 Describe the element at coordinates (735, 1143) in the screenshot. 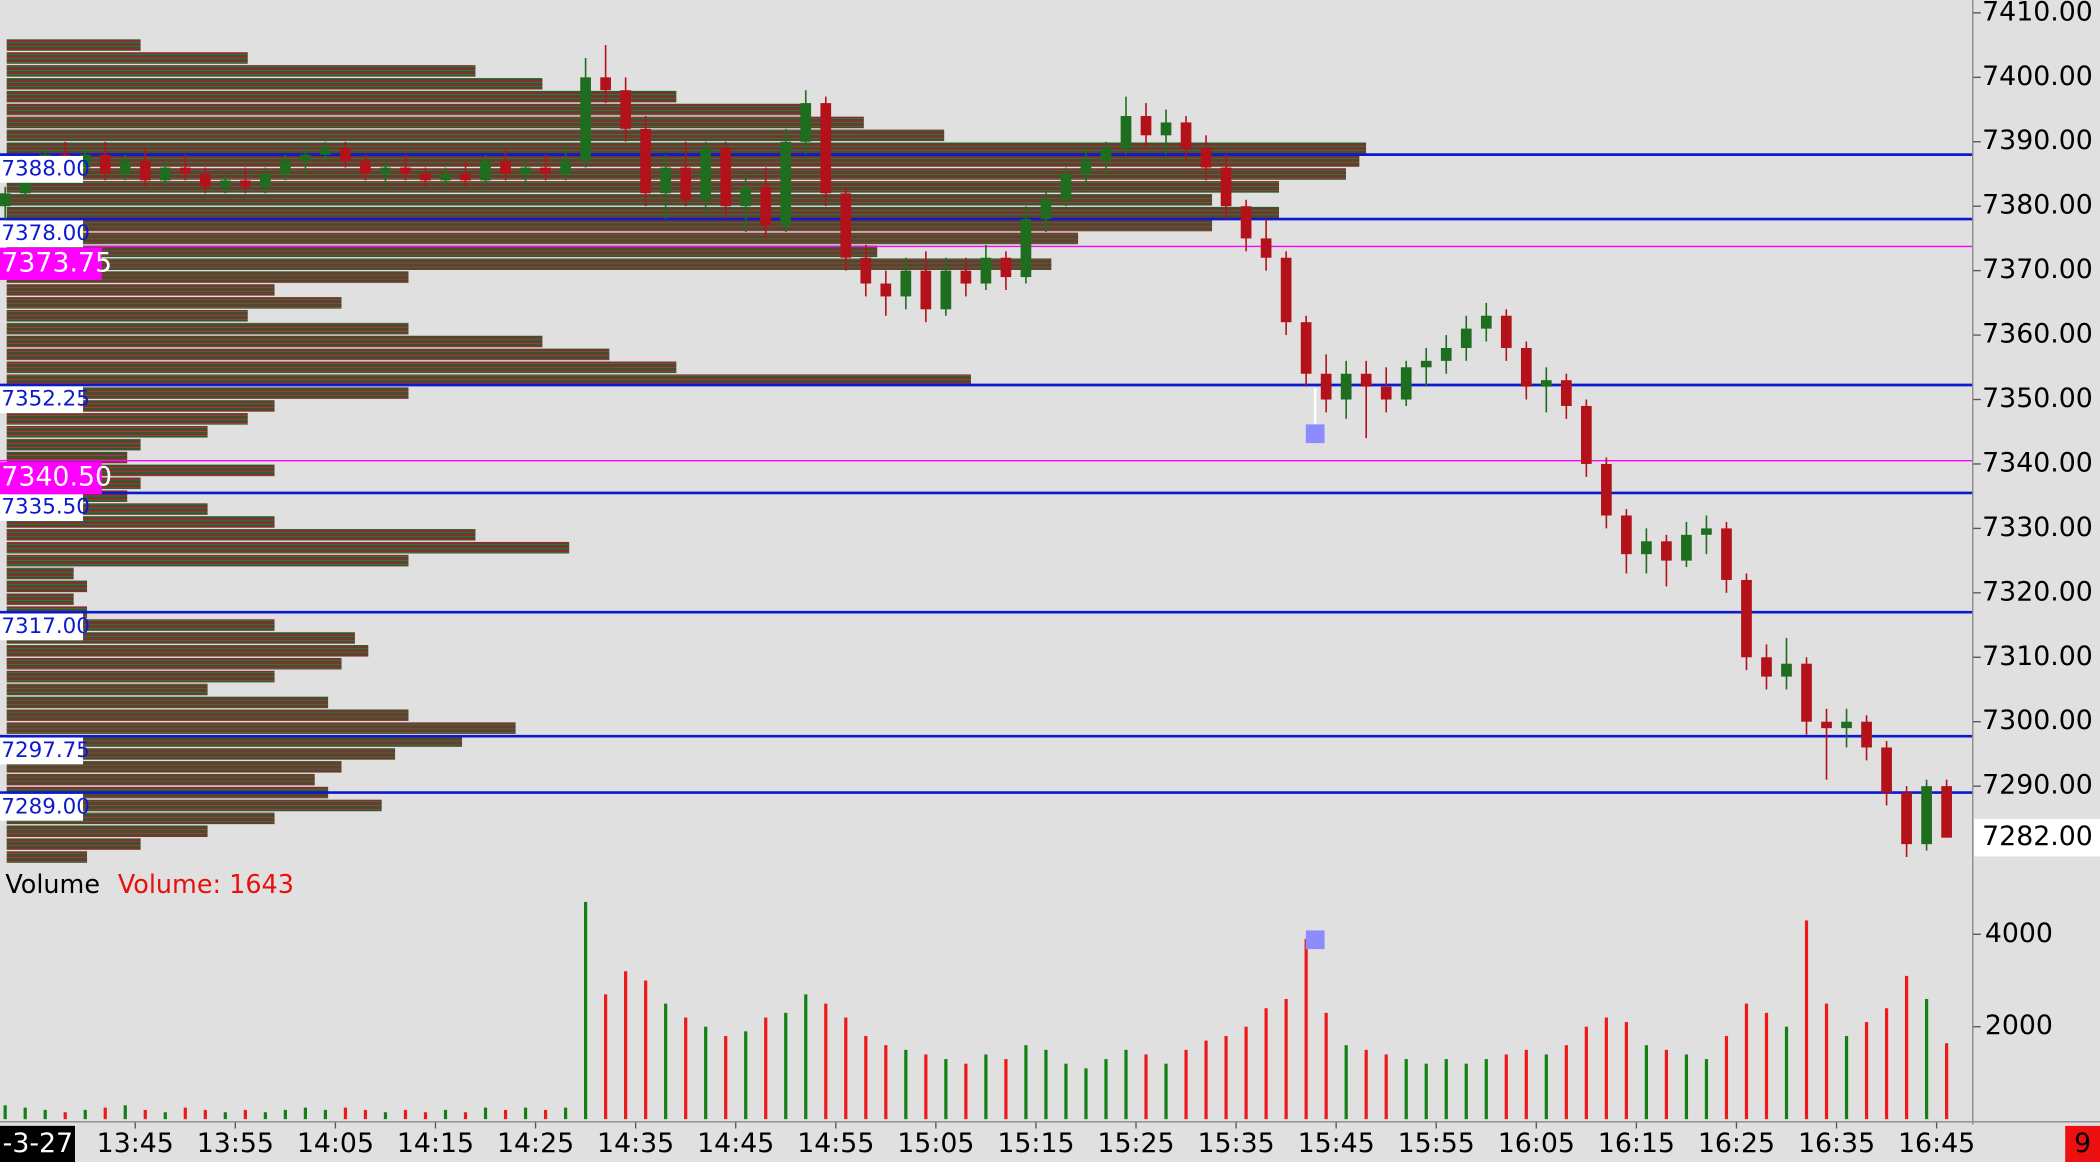

I see `x-tick-label: 14:45` at that location.